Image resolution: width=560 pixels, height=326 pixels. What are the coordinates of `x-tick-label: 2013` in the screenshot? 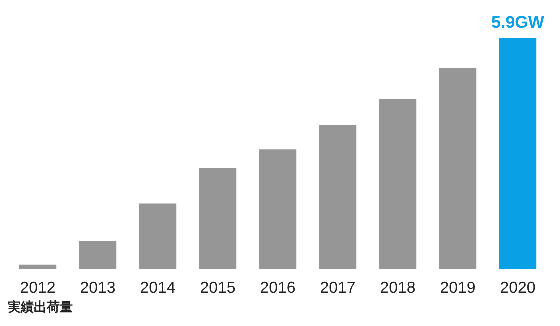 It's located at (98, 289).